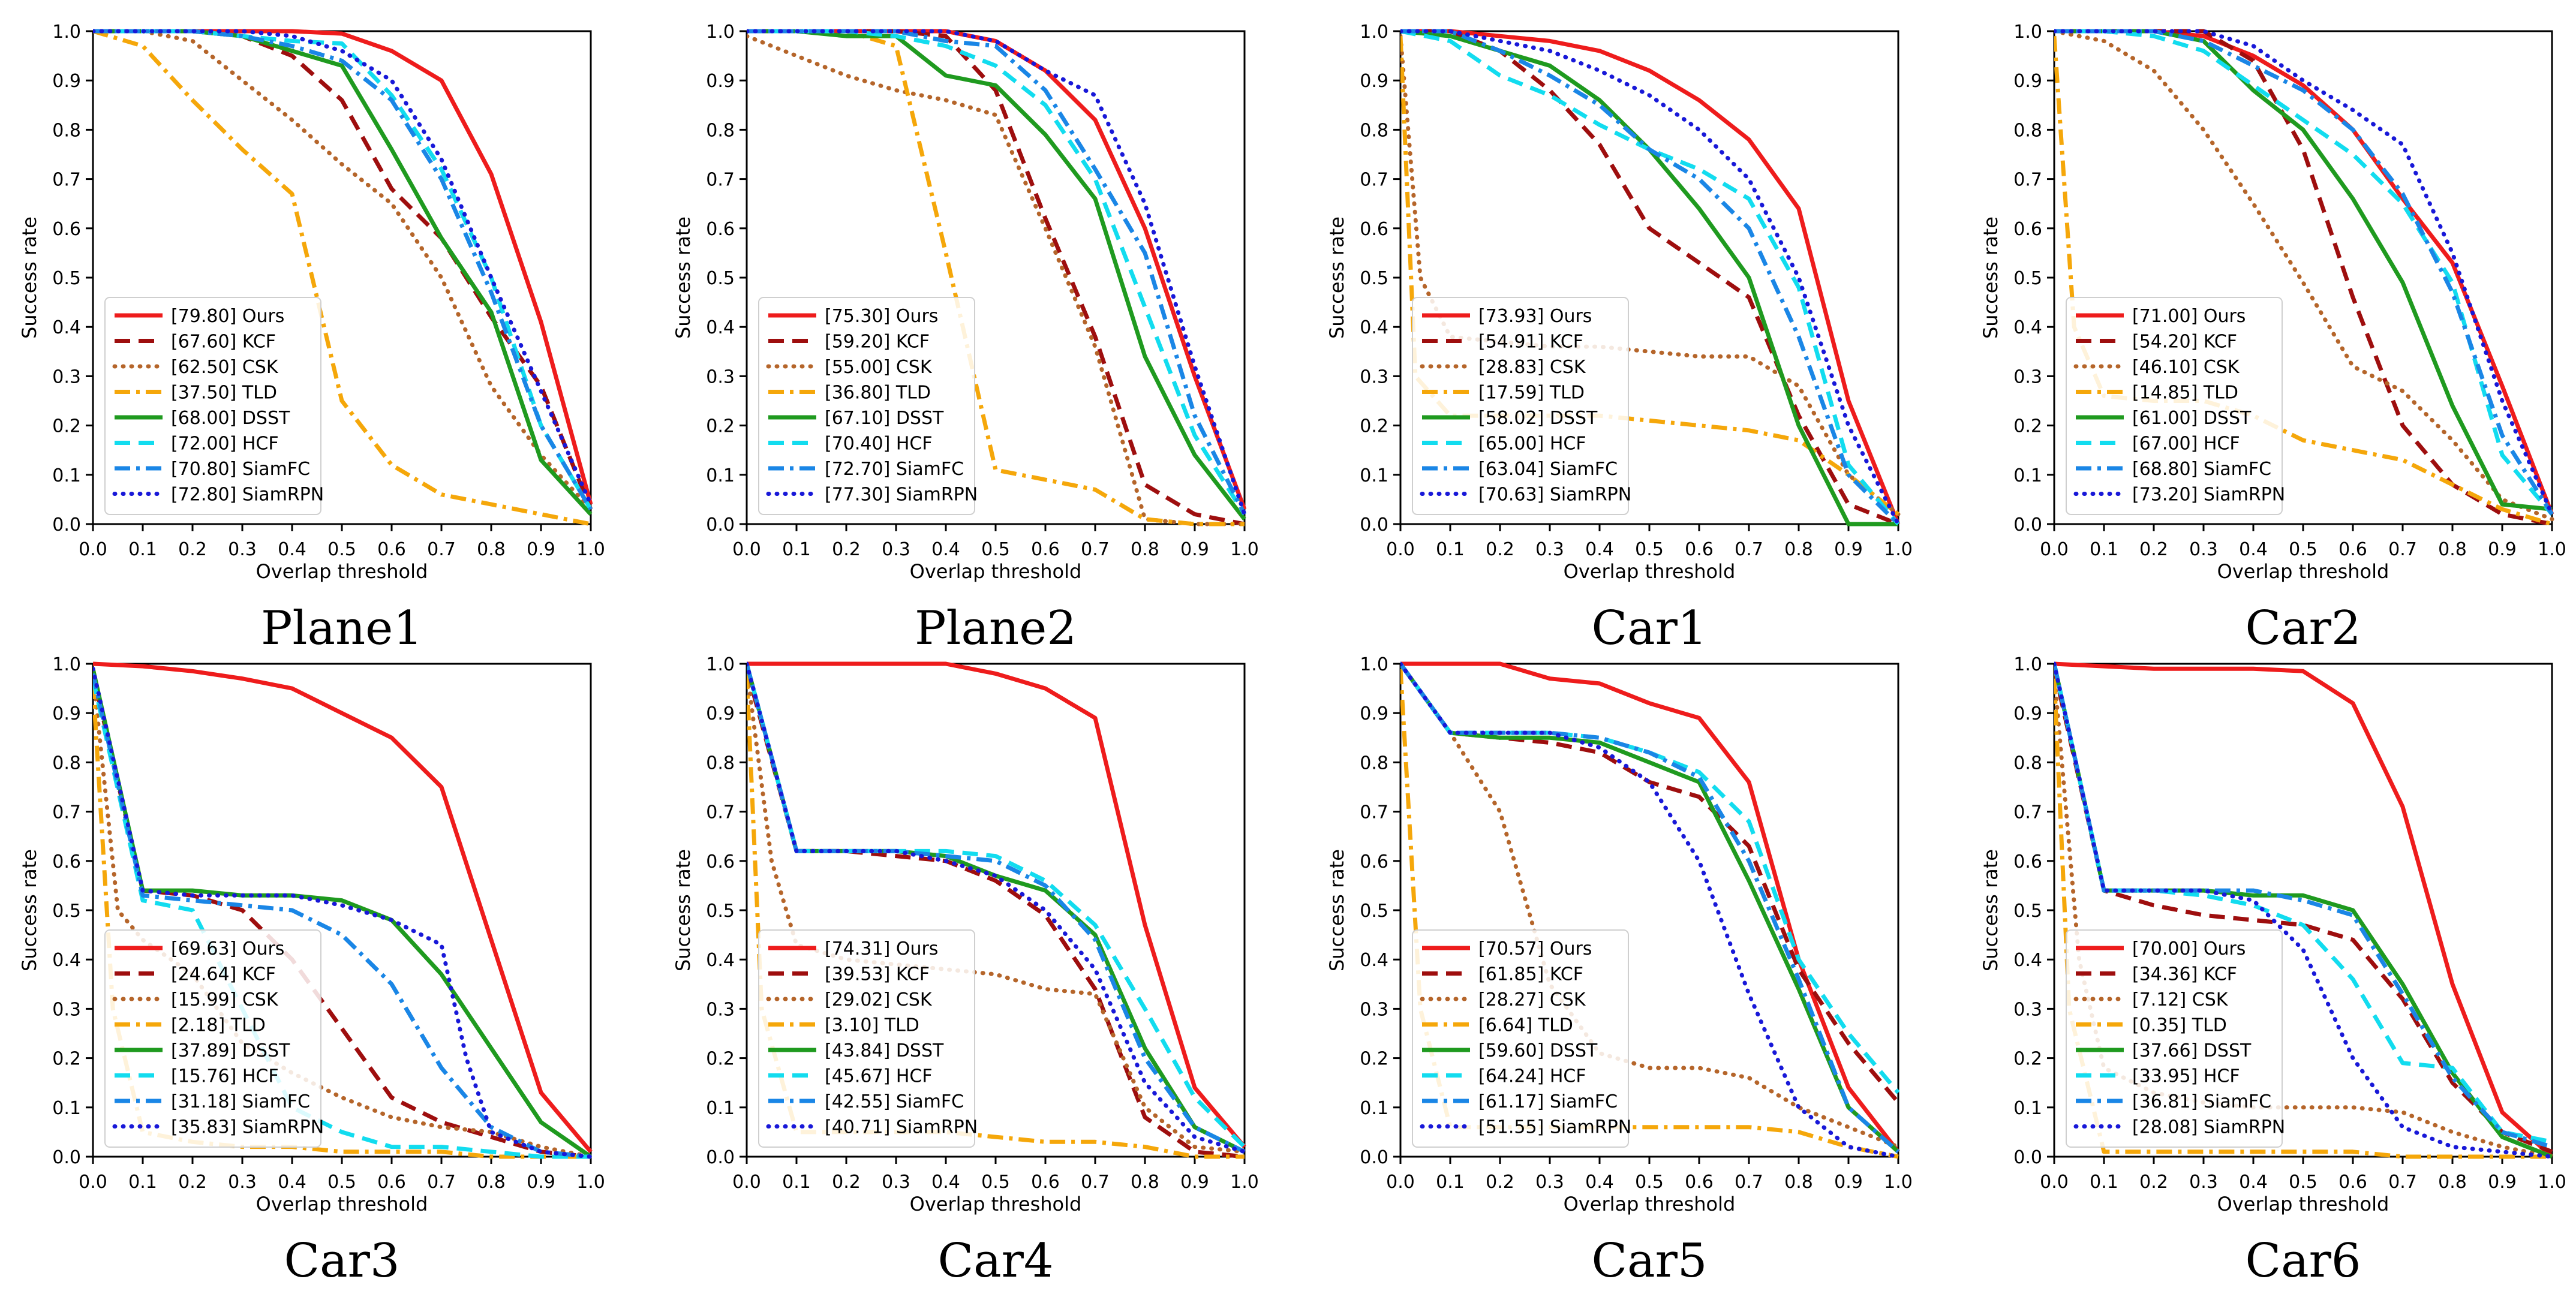 The image size is (2576, 1303). What do you see at coordinates (2185, 975) in the screenshot?
I see `legend-entry: [34.36] KCF` at bounding box center [2185, 975].